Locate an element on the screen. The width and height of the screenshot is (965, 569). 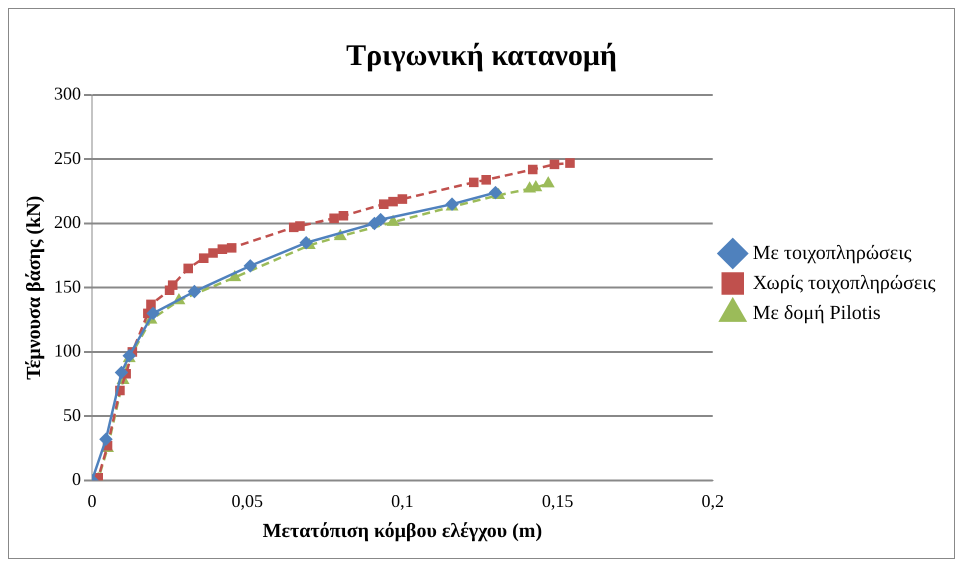
y-axis-title: Τέμνουσα βάσης (kN) is located at coordinates (34, 288).